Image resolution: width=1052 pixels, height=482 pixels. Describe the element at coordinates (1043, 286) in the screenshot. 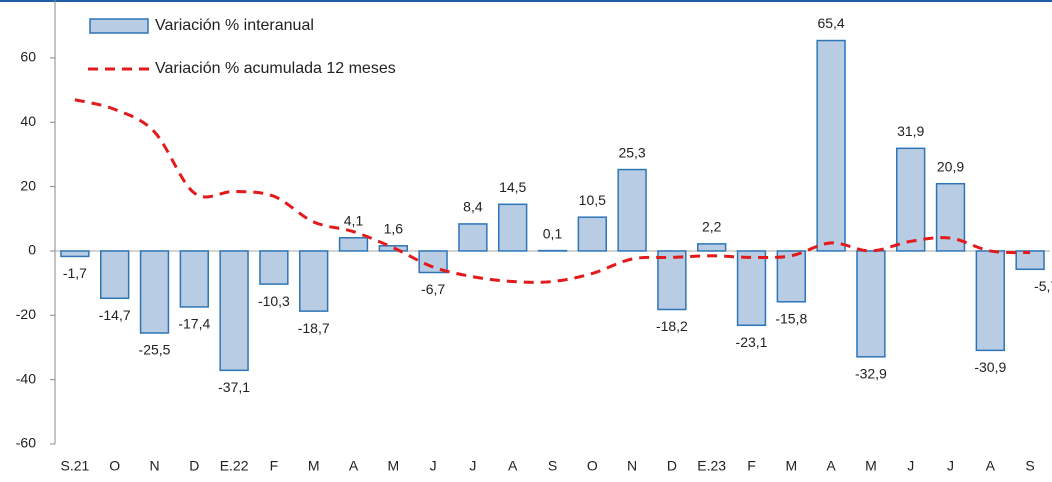

I see `data-label: -5,7` at that location.